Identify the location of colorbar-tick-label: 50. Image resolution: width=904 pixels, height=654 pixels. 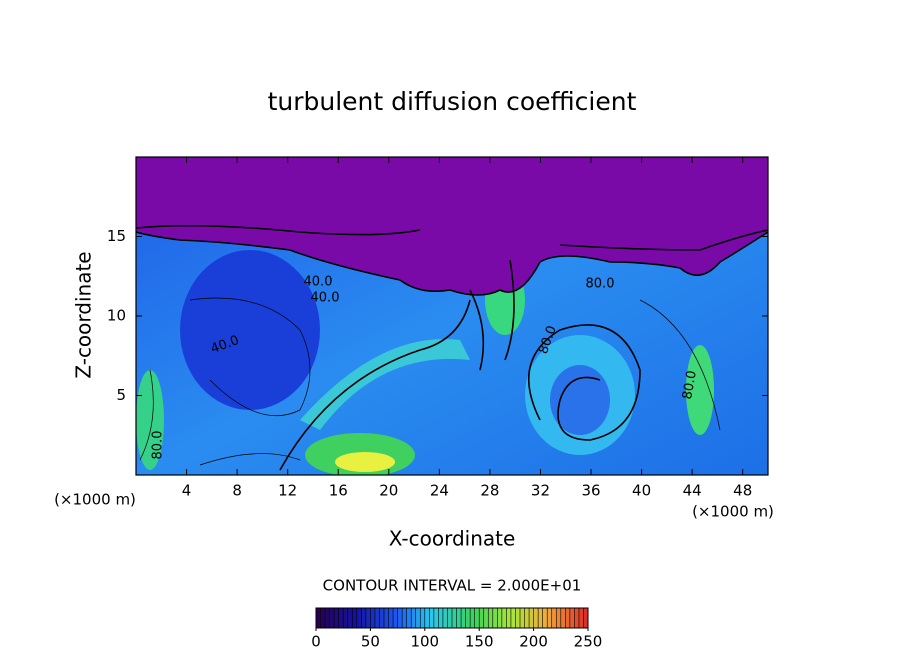
(370, 642).